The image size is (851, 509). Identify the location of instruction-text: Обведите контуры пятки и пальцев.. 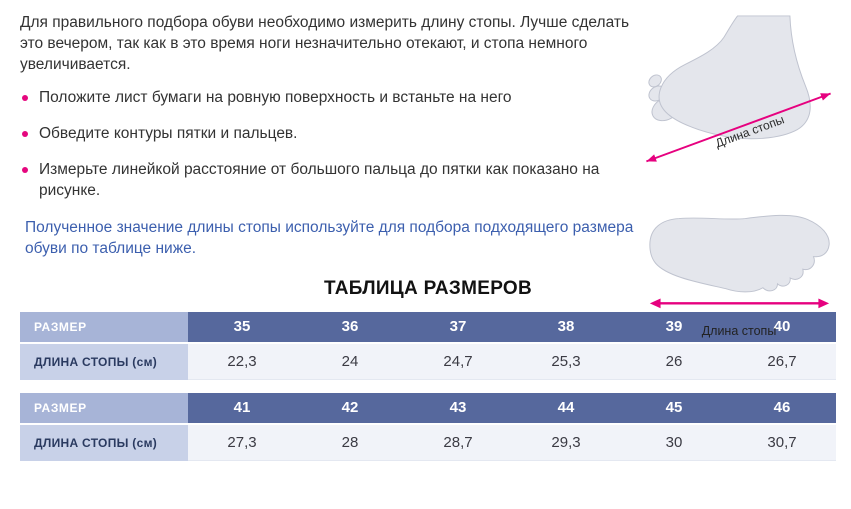
(168, 134).